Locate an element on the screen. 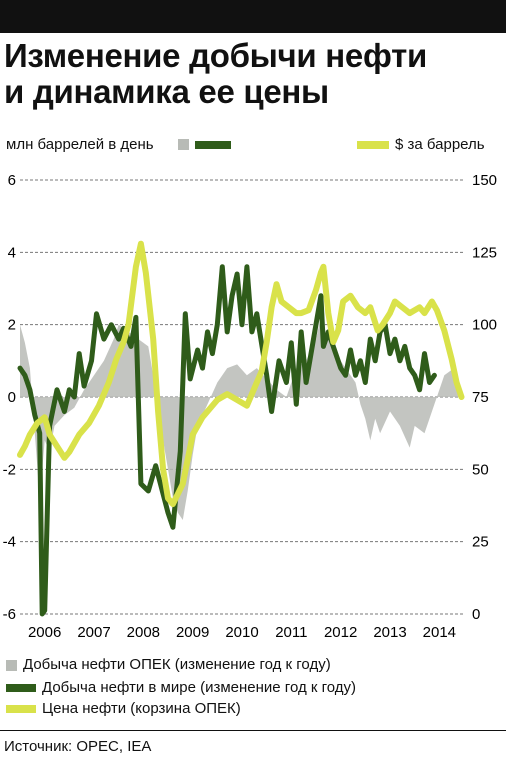 This screenshot has height=763, width=506. left-tick-label: -2 is located at coordinates (9, 469).